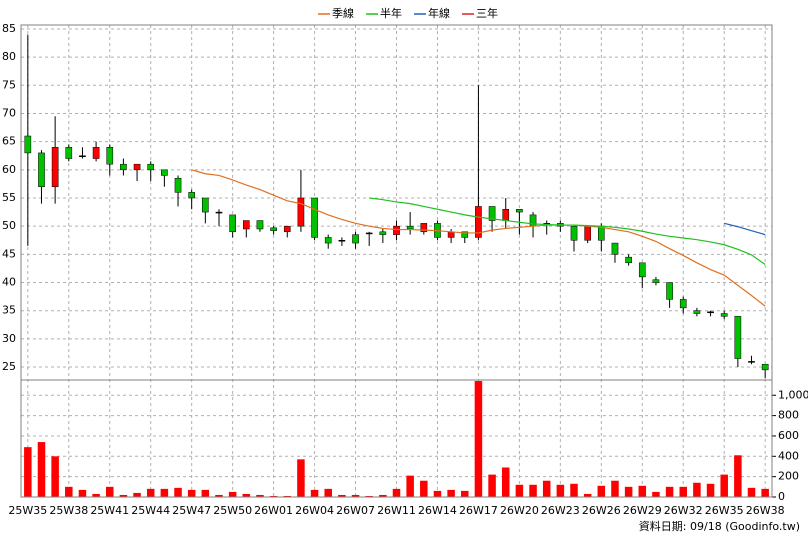  What do you see at coordinates (788, 415) in the screenshot?
I see `y2-tick-label: 800` at bounding box center [788, 415].